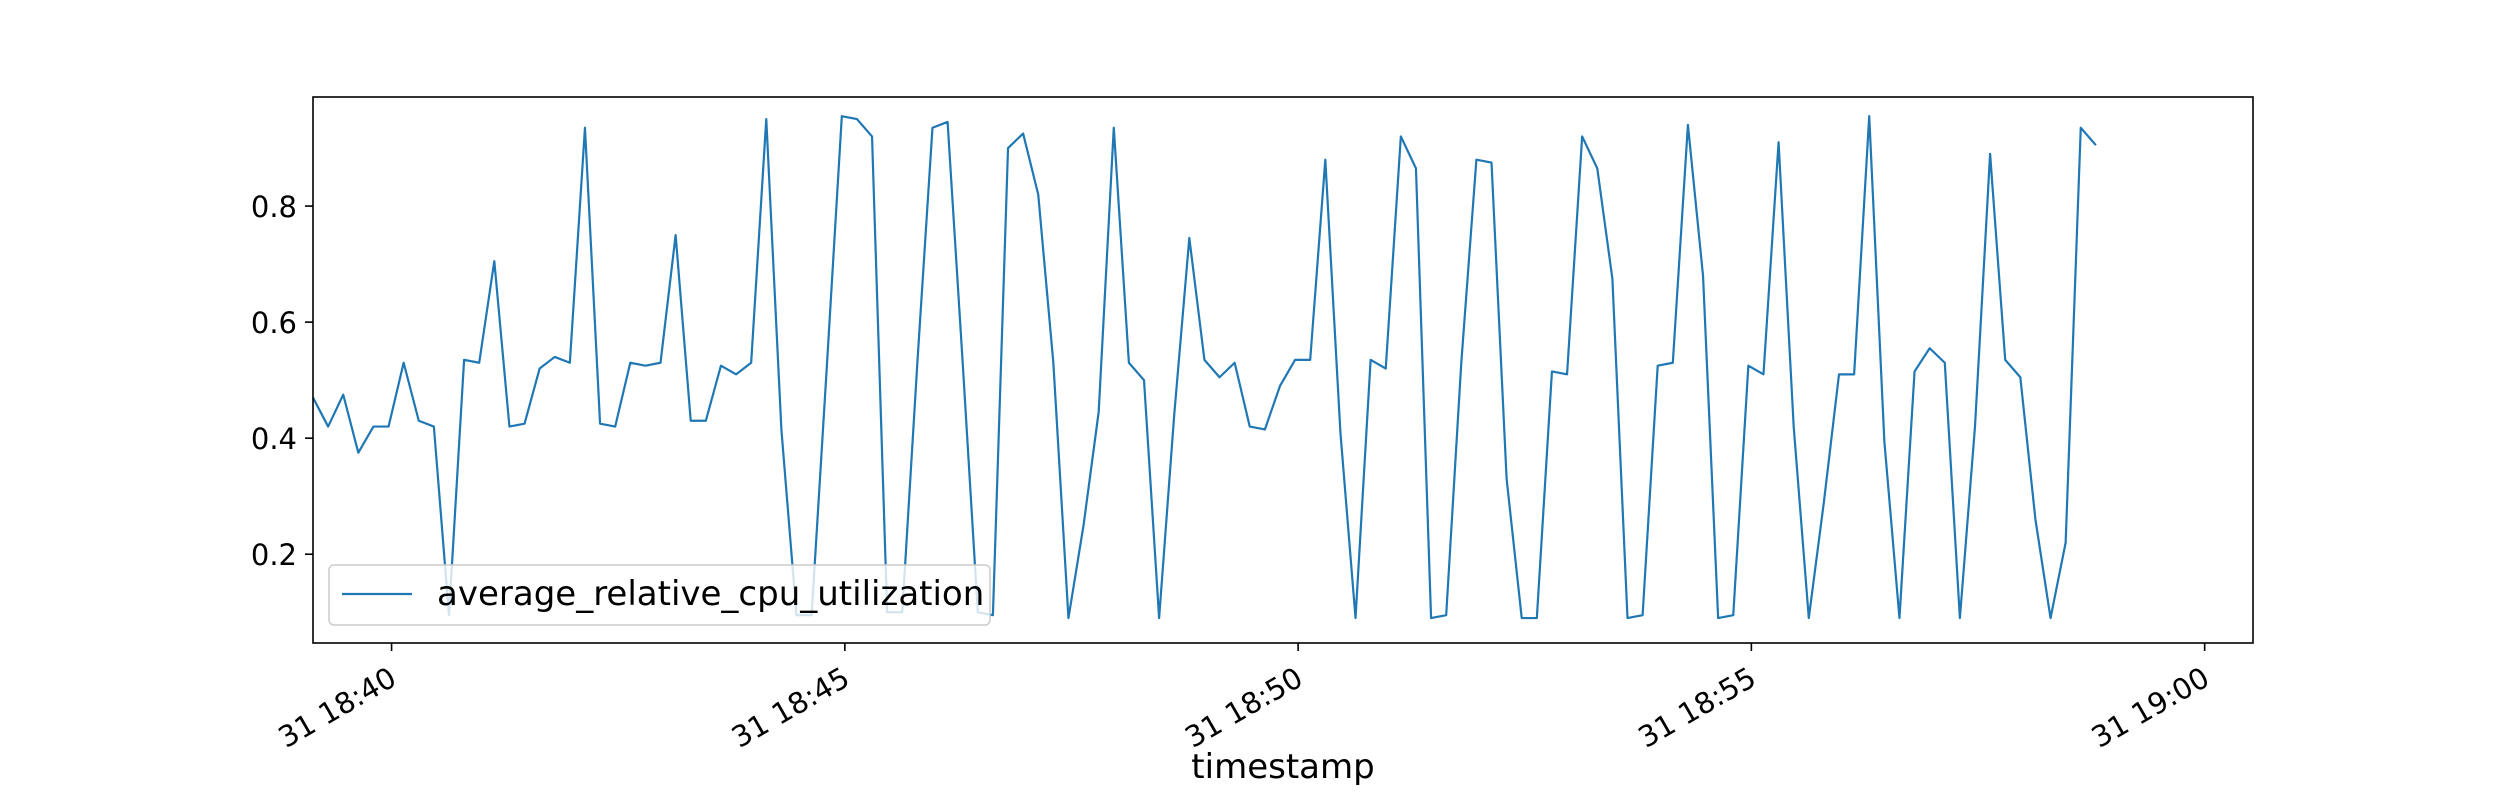 Image resolution: width=2500 pixels, height=804 pixels. I want to click on y-tick-label: 0.4, so click(274, 439).